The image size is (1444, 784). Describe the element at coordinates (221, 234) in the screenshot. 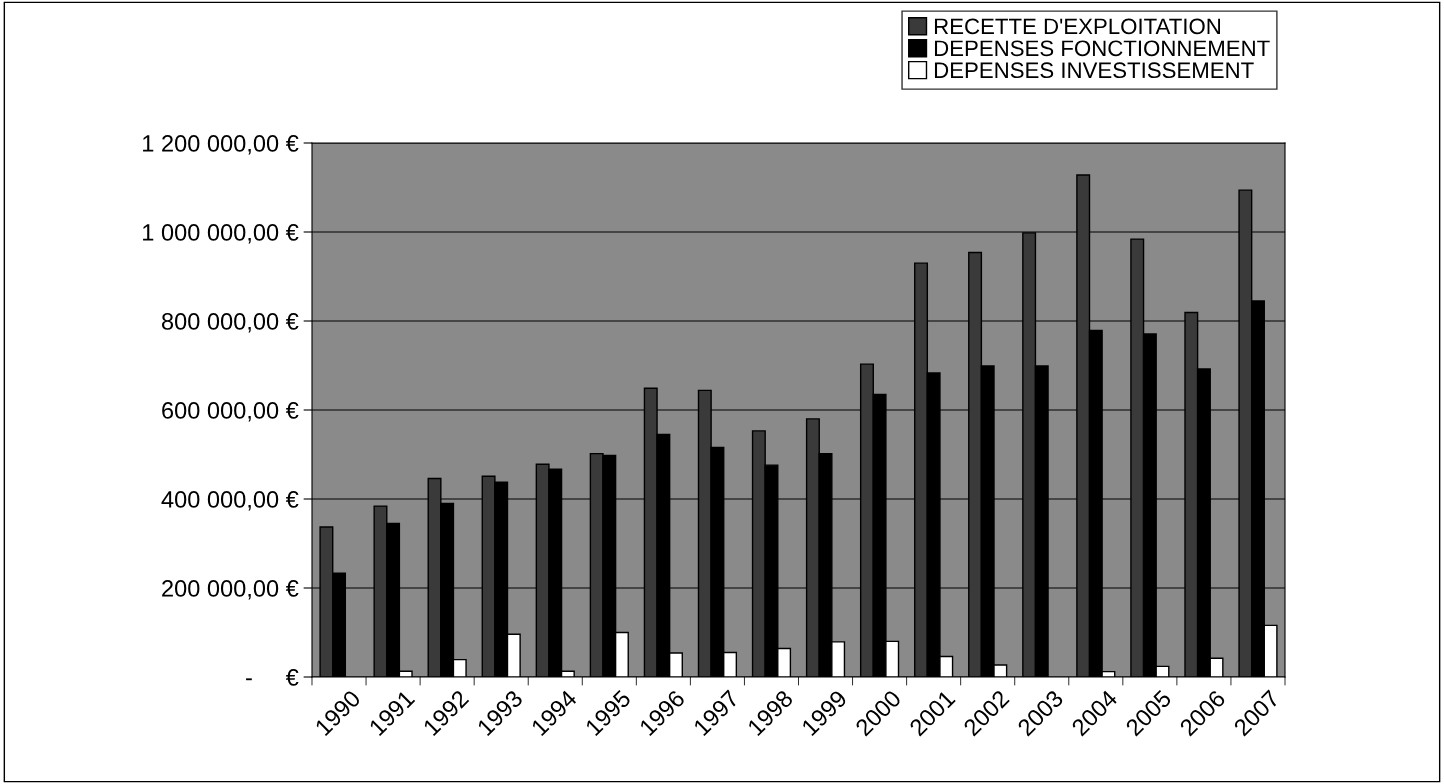

I see `y-tick-label: 1 000 000,00 €` at that location.